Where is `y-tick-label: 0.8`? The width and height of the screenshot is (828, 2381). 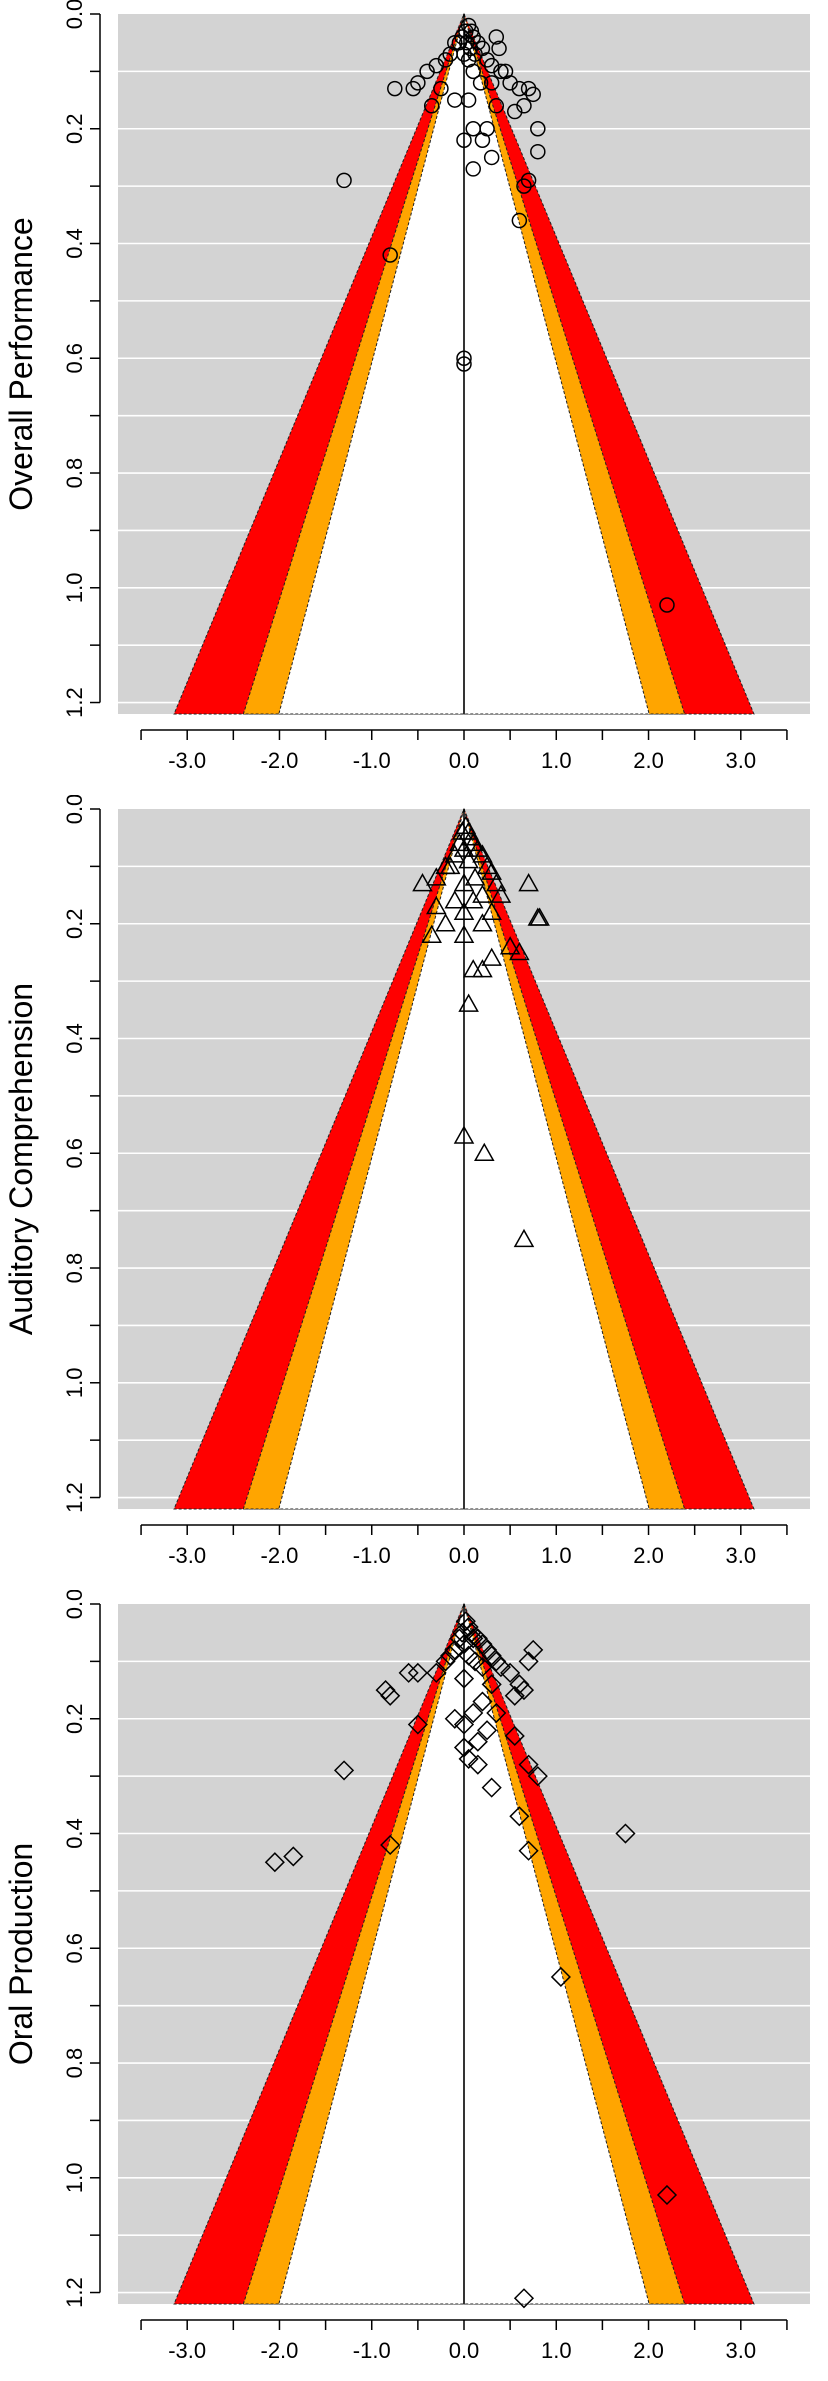
y-tick-label: 0.8 is located at coordinates (74, 1268).